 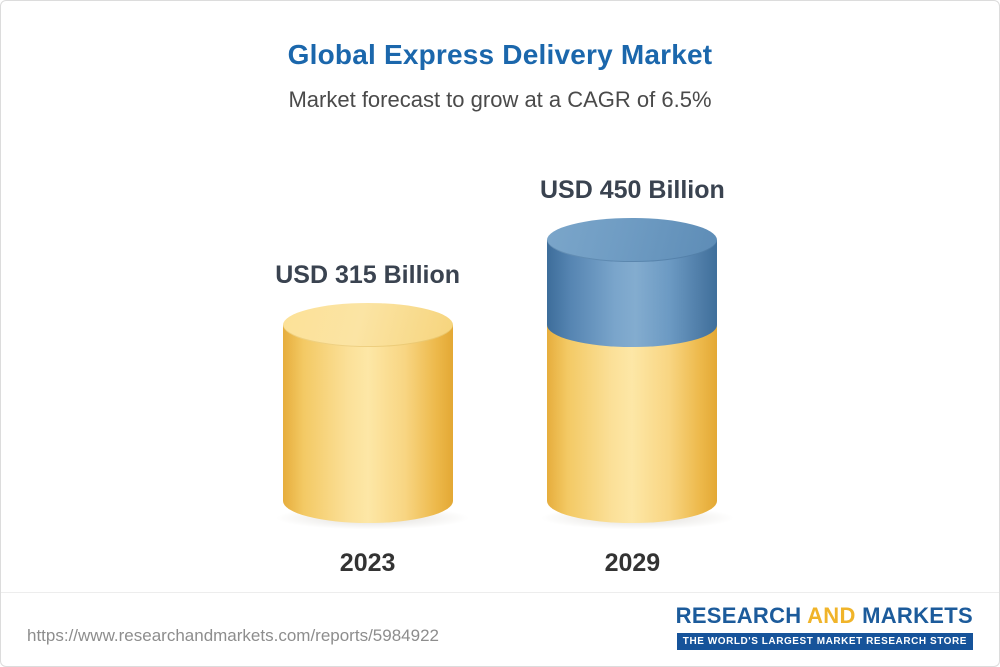 I want to click on cylinder-2023-base-segment, so click(x=367, y=424).